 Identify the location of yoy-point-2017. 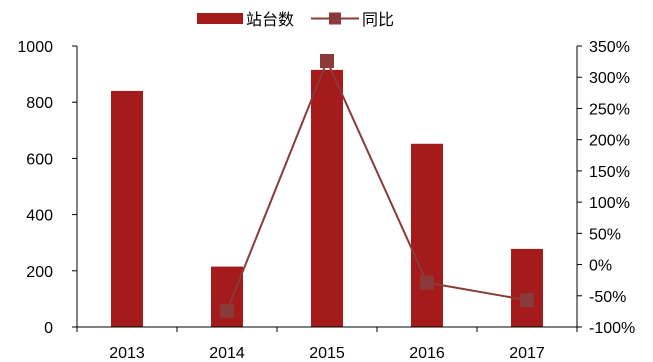
(527, 300).